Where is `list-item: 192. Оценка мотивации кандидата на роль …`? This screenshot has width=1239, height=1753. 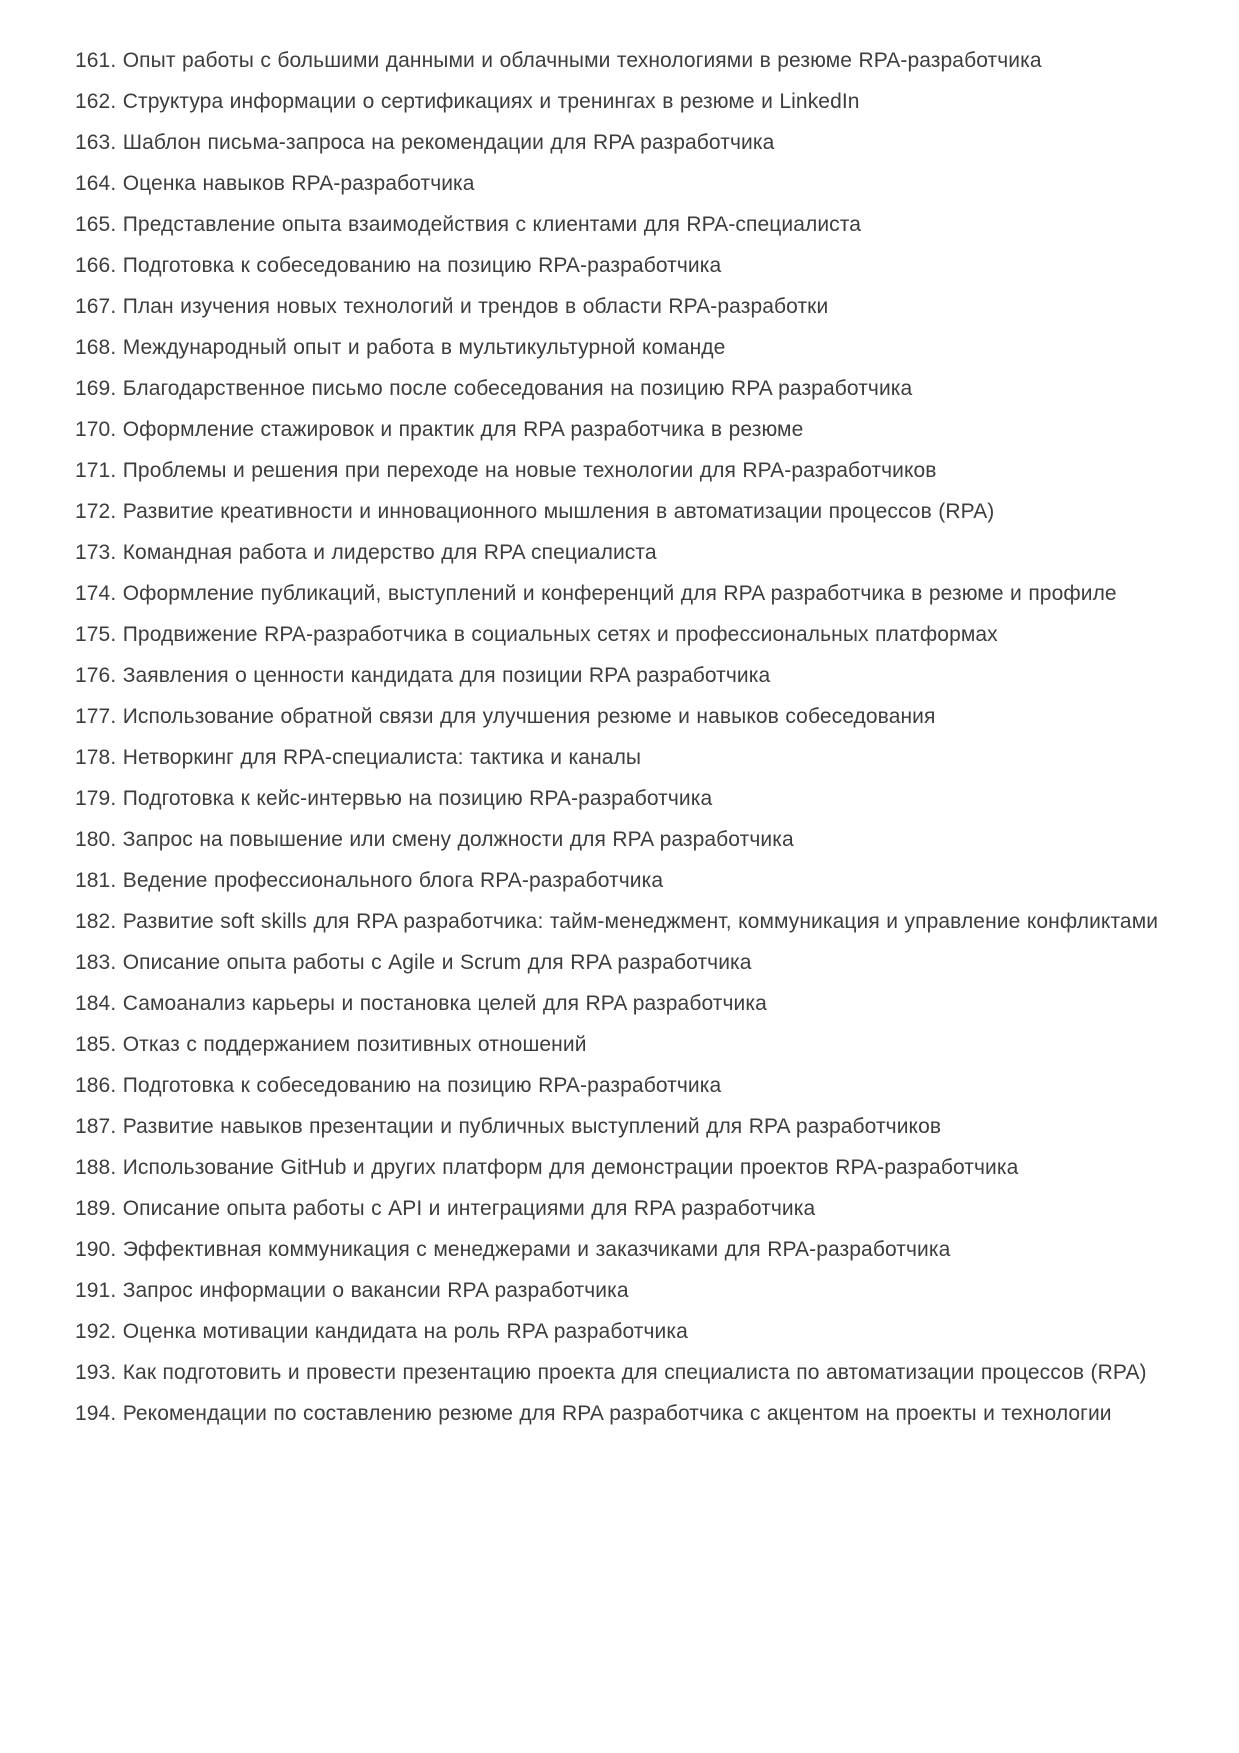
list-item: 192. Оценка мотивации кандидата на роль … is located at coordinates (621, 1331).